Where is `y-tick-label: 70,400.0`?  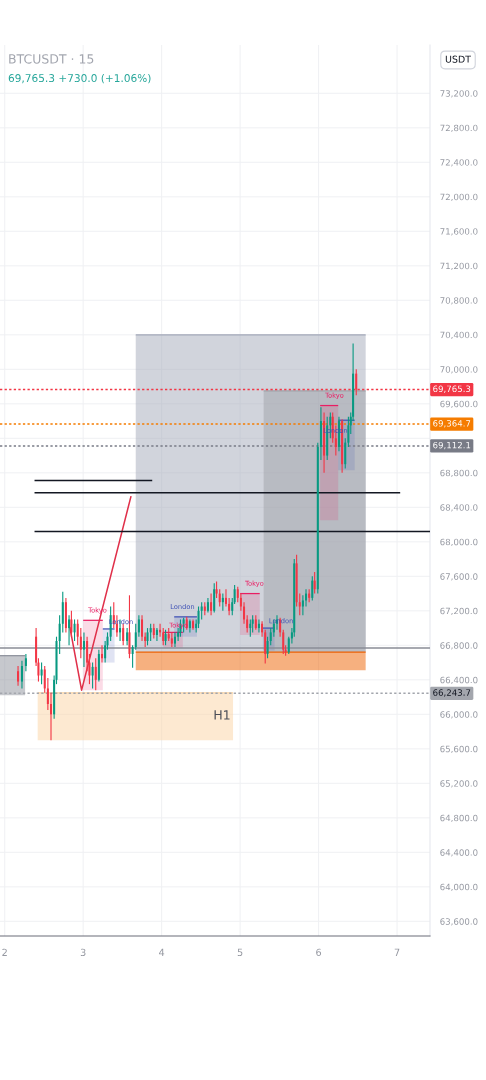
y-tick-label: 70,400.0 is located at coordinates (459, 335).